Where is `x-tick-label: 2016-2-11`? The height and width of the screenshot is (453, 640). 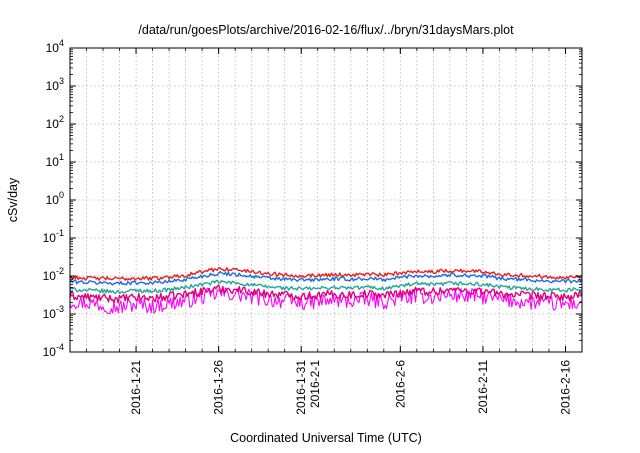 x-tick-label: 2016-2-11 is located at coordinates (483, 387).